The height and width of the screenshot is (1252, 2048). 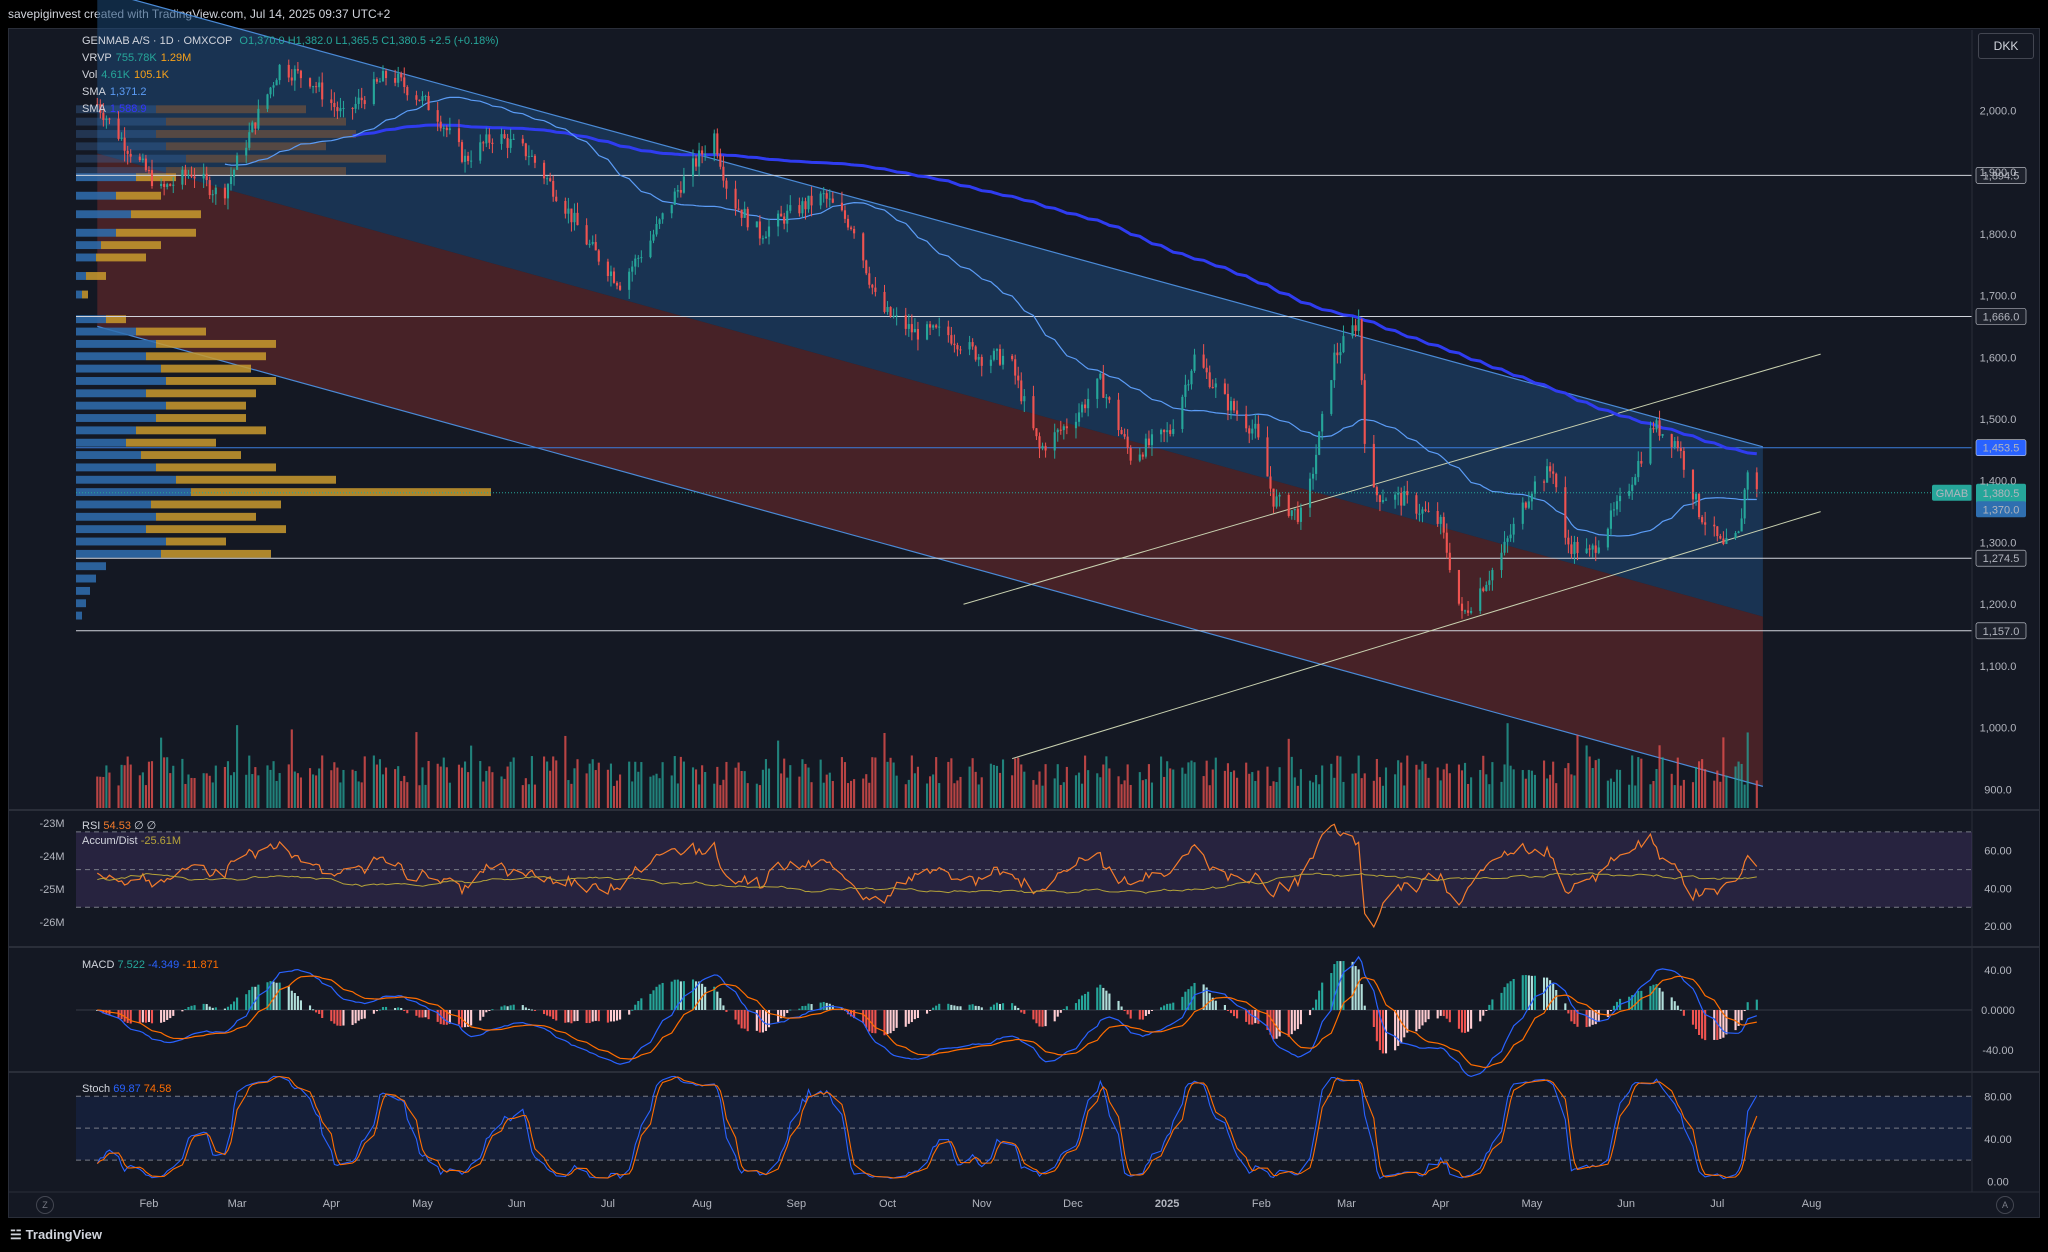 I want to click on macd-name: MACD, so click(x=98, y=965).